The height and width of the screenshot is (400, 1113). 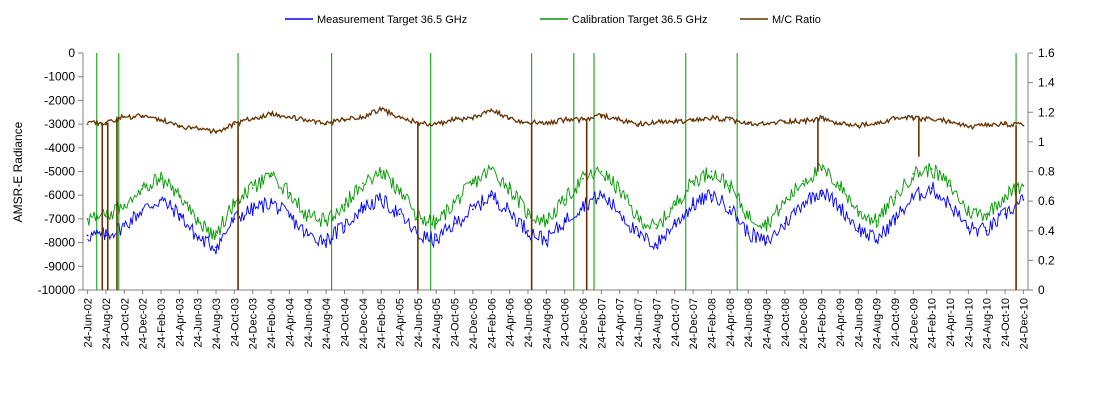 What do you see at coordinates (309, 323) in the screenshot?
I see `x-tick-label: 24-Jun-04` at bounding box center [309, 323].